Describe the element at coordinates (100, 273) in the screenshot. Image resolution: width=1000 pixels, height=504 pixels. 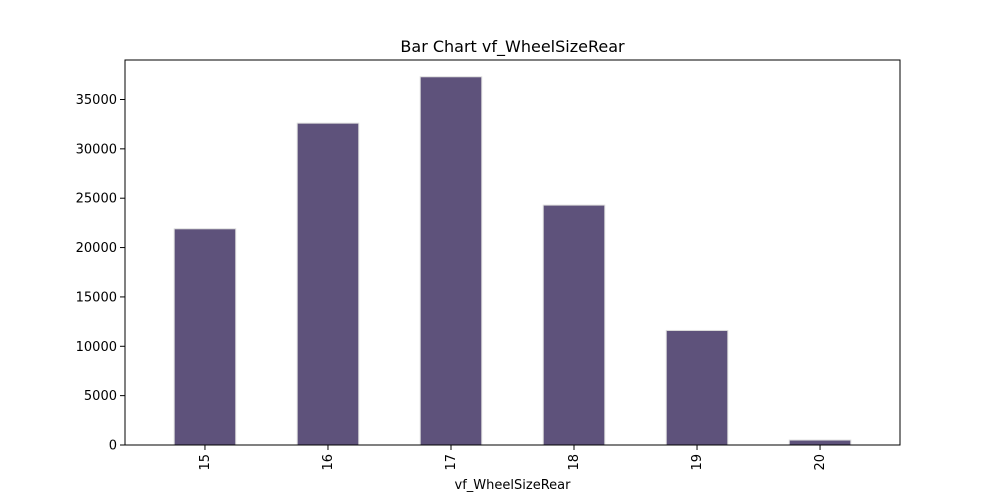
I see `y-axis: 0 5000 10000 15000 20000 25000 30000 35000` at that location.